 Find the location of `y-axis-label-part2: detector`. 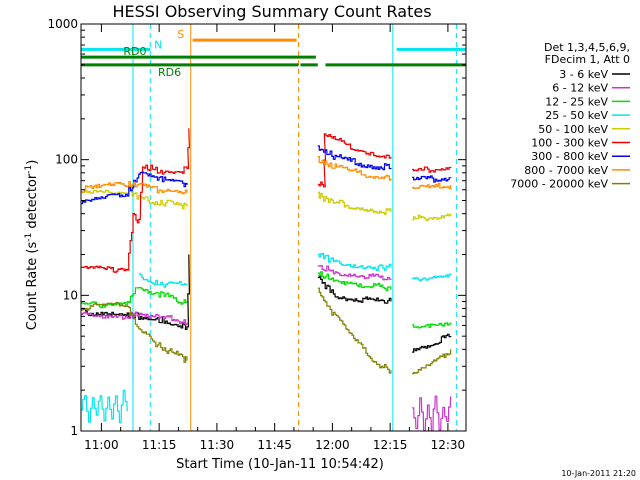

y-axis-label-part2: detector is located at coordinates (32, 203).